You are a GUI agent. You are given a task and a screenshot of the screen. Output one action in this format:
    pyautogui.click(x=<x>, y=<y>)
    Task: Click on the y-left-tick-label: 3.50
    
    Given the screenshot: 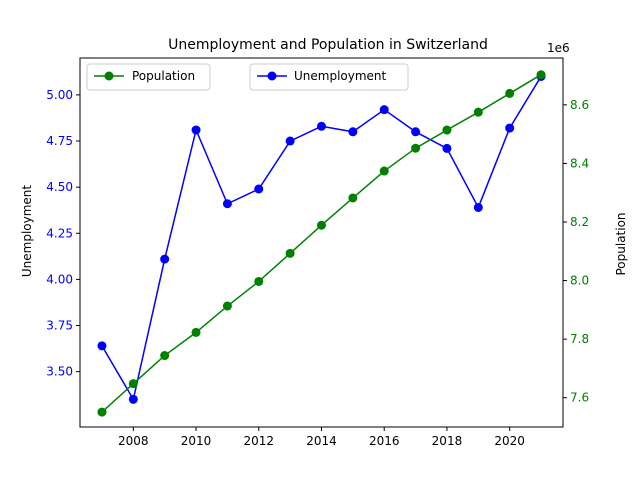 What is the action you would take?
    pyautogui.click(x=59, y=372)
    